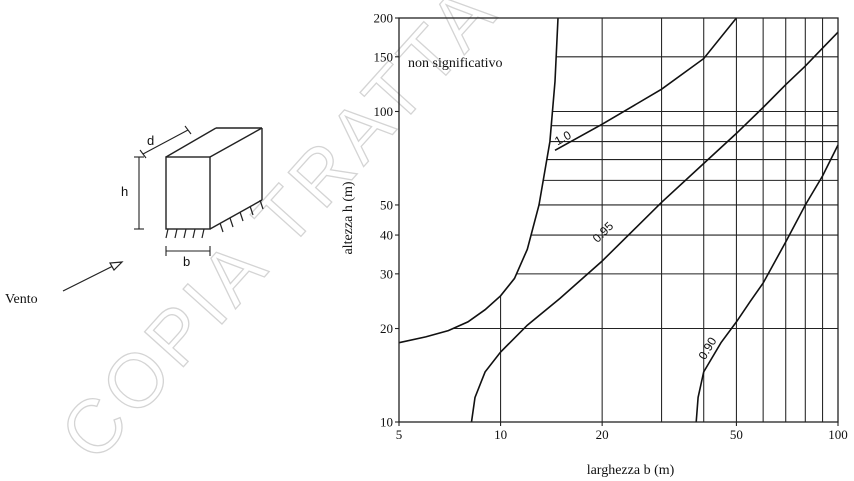 This screenshot has height=481, width=854. I want to click on x-axis-label: larghezza b (m), so click(631, 470).